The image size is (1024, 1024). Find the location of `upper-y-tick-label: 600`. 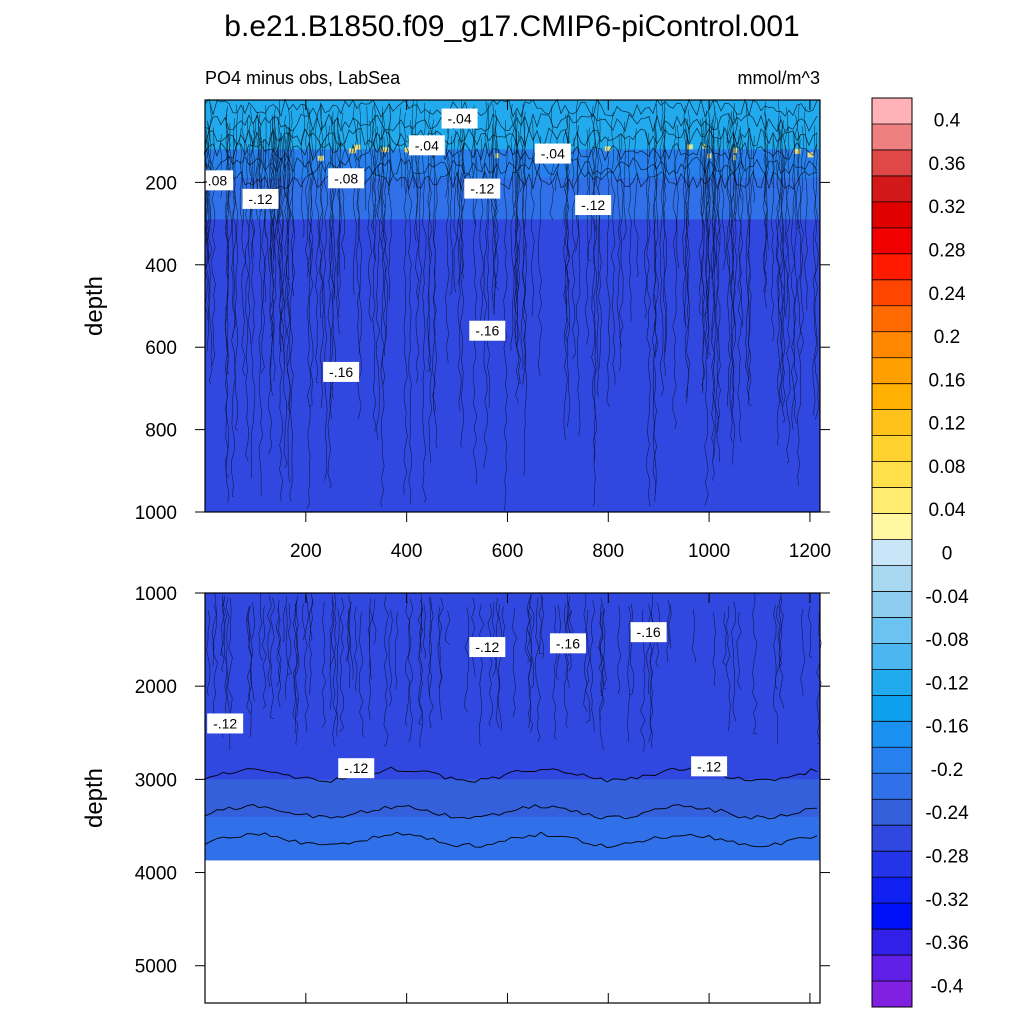

upper-y-tick-label: 600 is located at coordinates (161, 348).